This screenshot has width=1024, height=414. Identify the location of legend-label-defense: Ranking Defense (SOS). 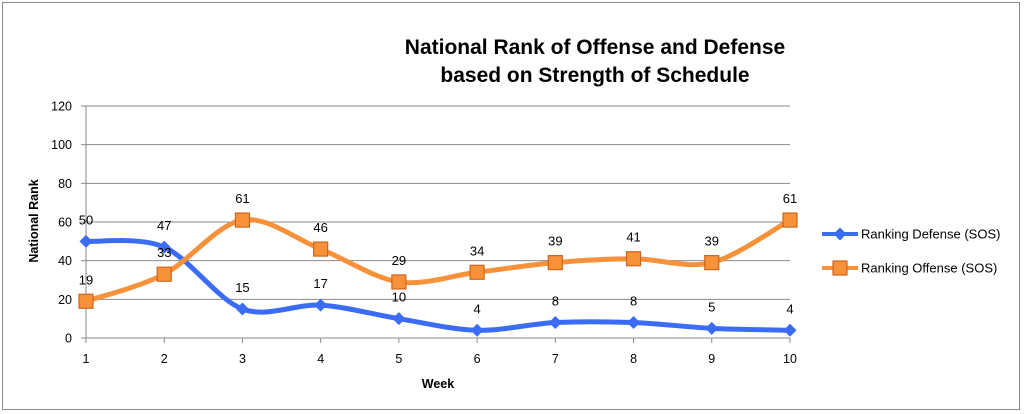
(930, 234).